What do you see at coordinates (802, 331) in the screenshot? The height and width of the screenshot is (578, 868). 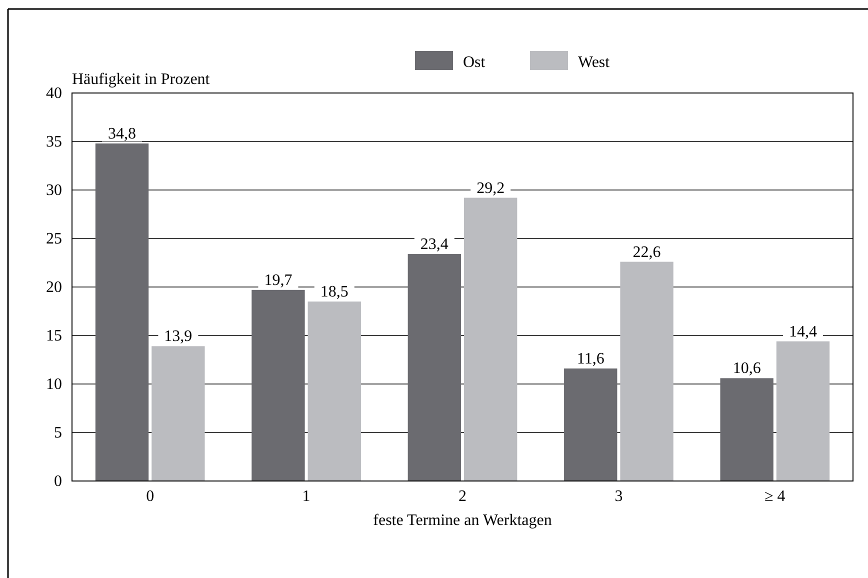 I see `data-label: 14,4` at bounding box center [802, 331].